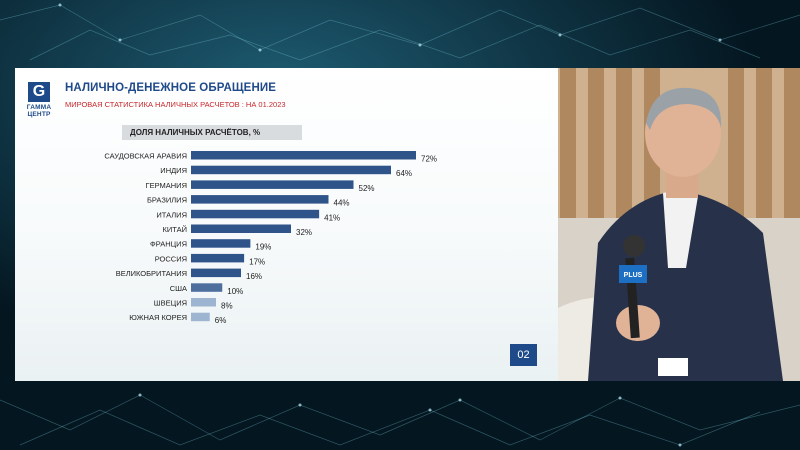  Describe the element at coordinates (168, 244) in the screenshot. I see `category-label: ФРАНЦИЯ` at that location.